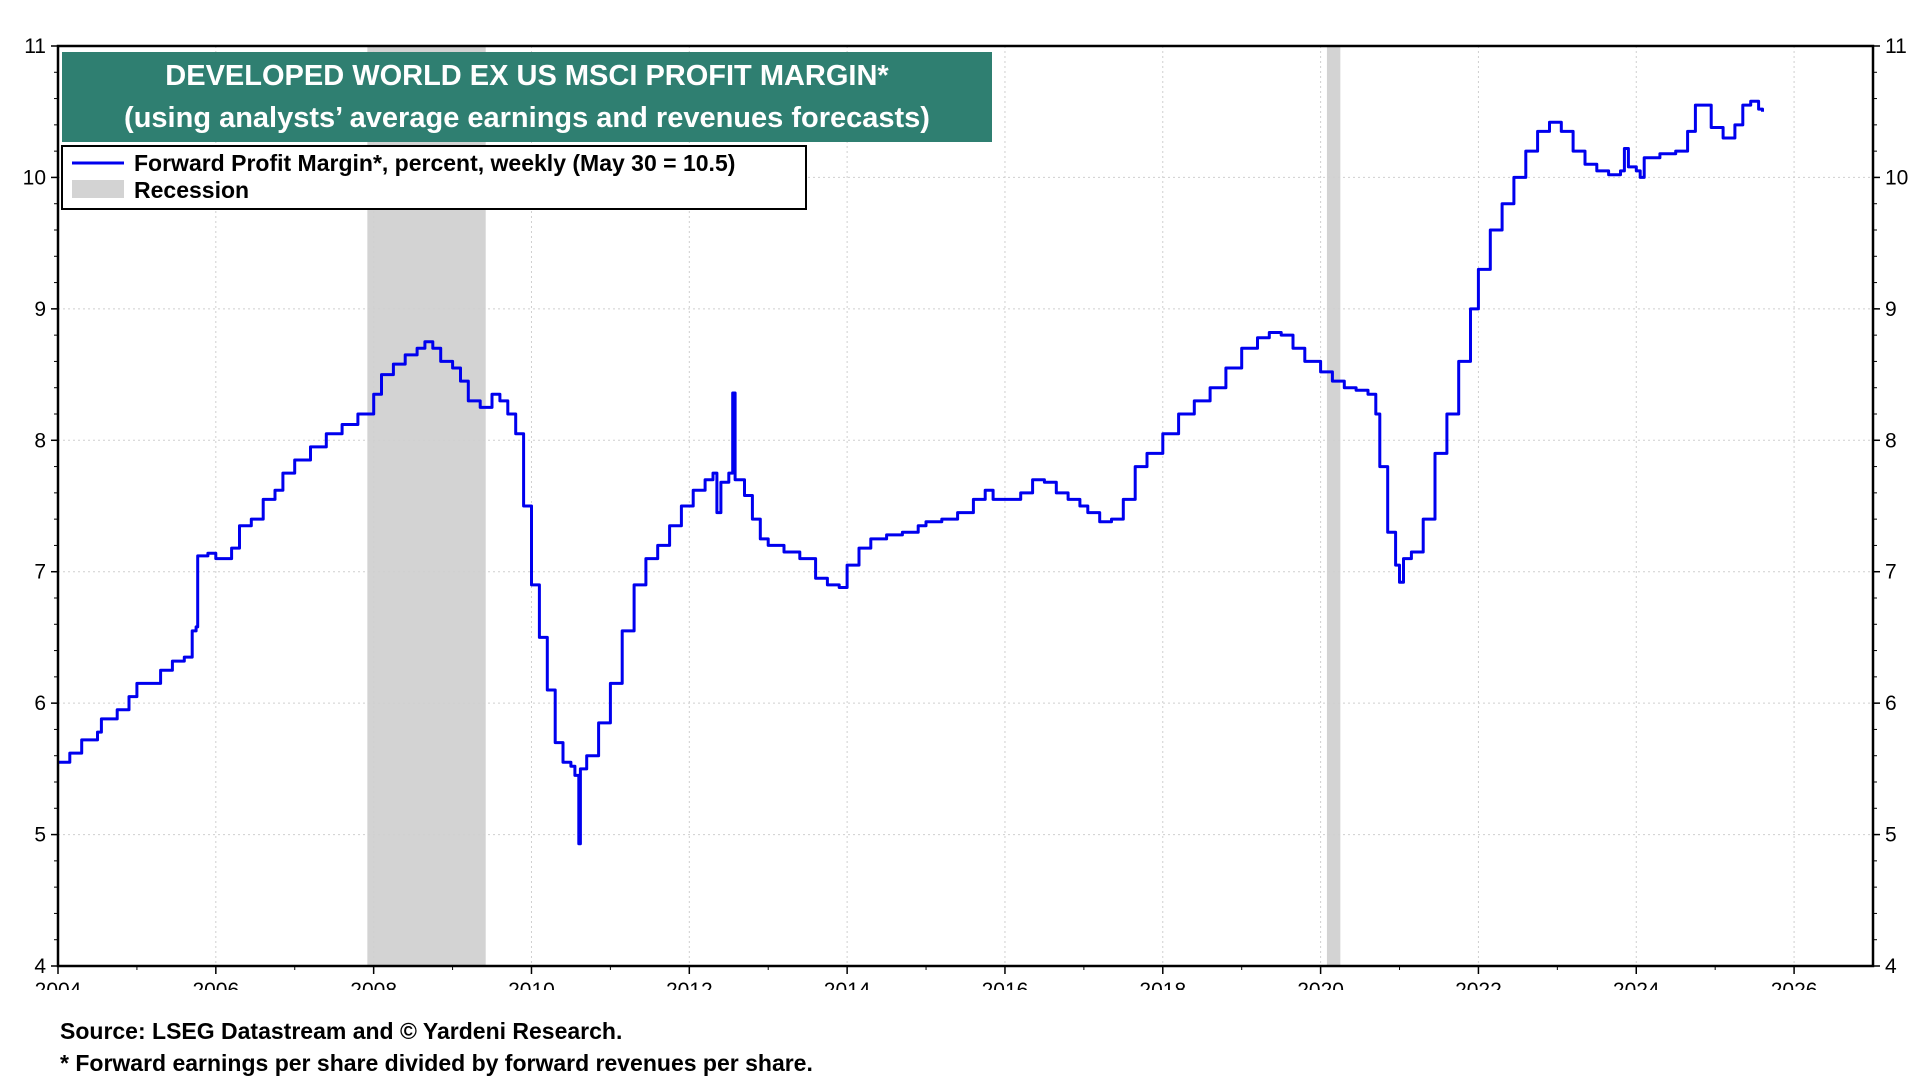 The image size is (1920, 1080). I want to click on y-tick-label-right: 10, so click(1896, 177).